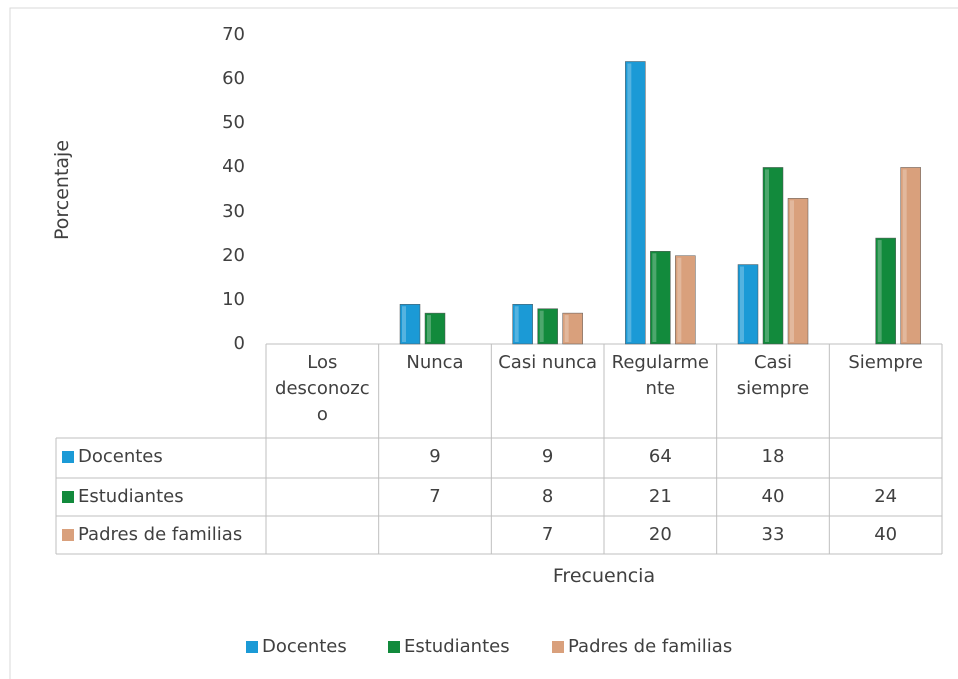 This screenshot has width=958, height=679. What do you see at coordinates (233, 79) in the screenshot?
I see `y-tick-label: 60` at bounding box center [233, 79].